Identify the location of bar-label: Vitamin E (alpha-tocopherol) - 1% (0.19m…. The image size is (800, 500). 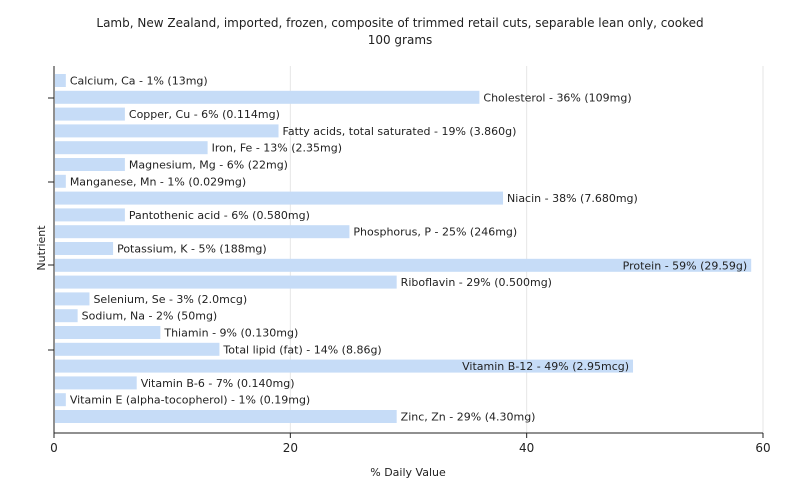
(190, 400).